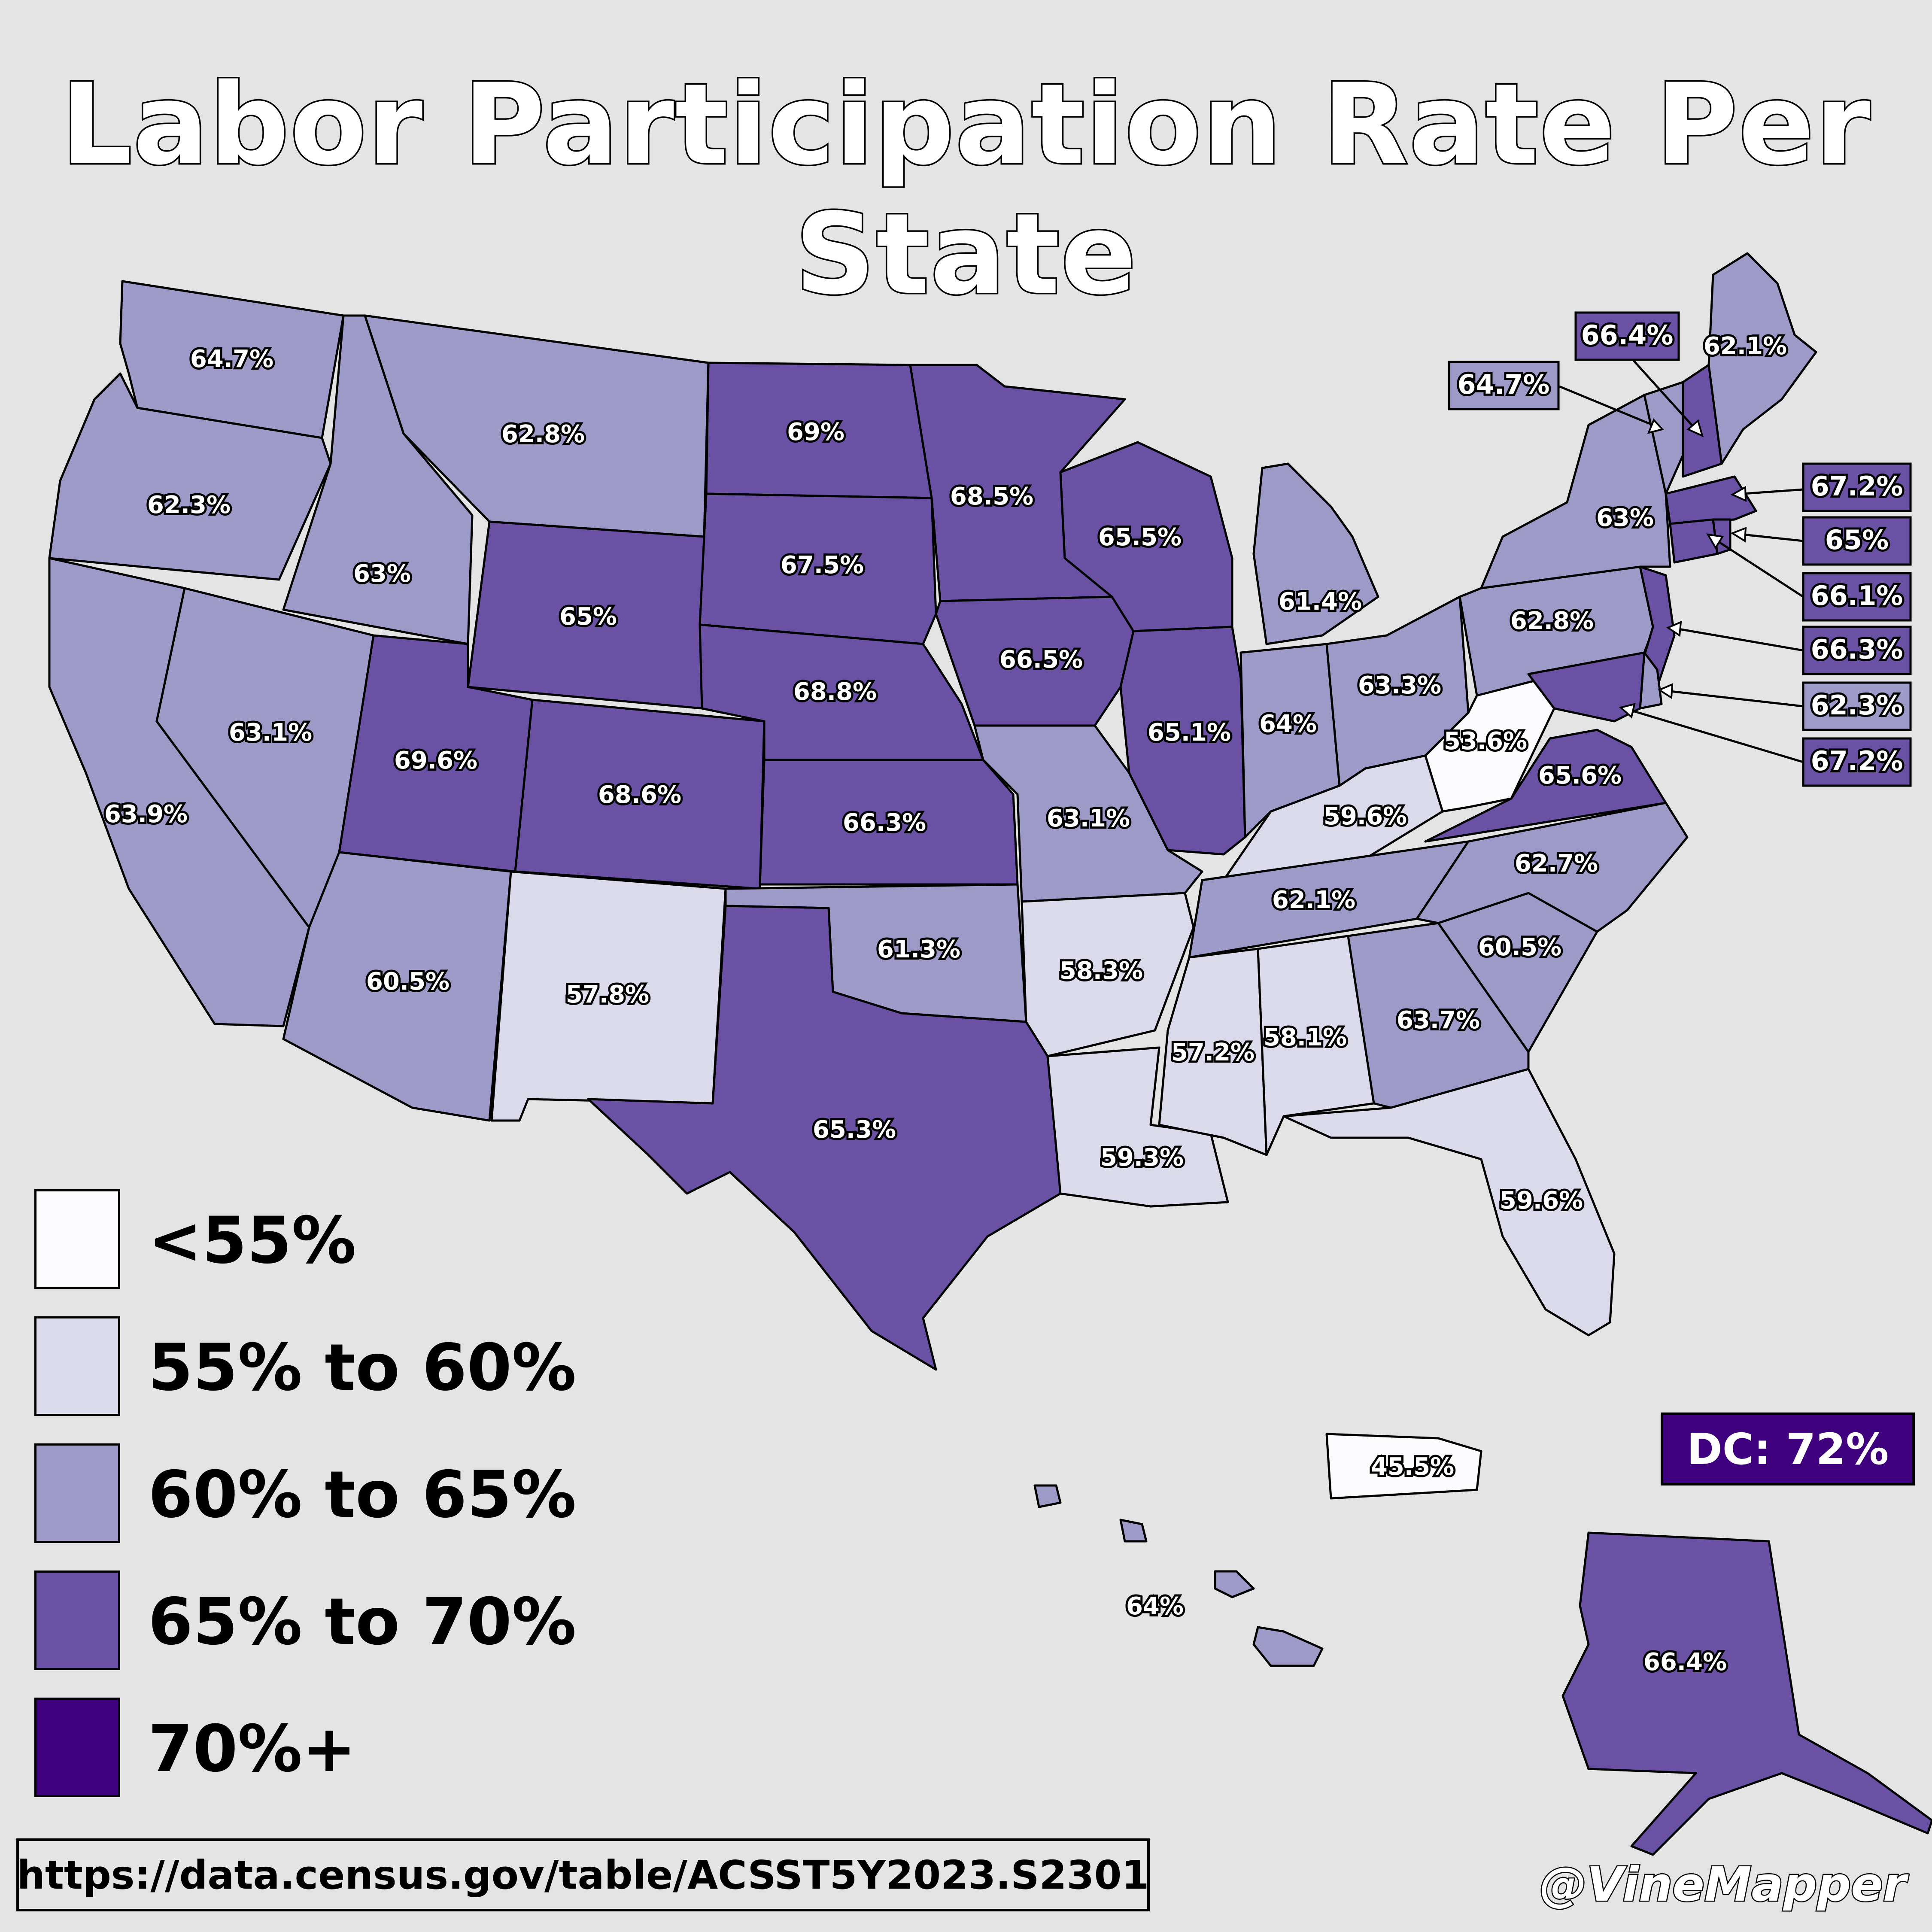  I want to click on label-pr: 45.5%, so click(1412, 1467).